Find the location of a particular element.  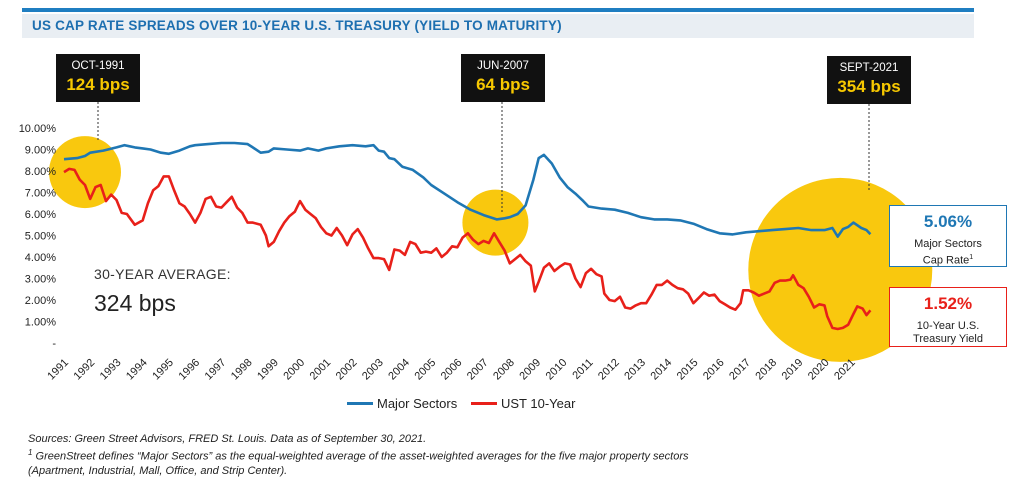

x-tick-label: 2010 is located at coordinates (557, 370).